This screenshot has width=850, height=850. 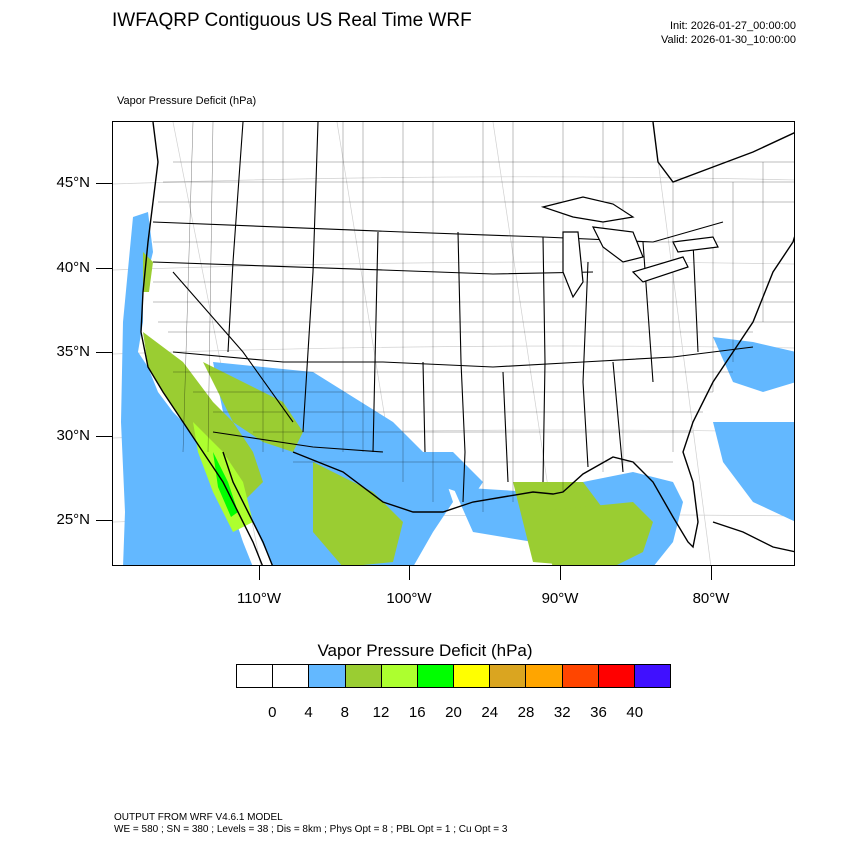 I want to click on init-time: Init: 2026-01-27_00:00:00, so click(x=733, y=26).